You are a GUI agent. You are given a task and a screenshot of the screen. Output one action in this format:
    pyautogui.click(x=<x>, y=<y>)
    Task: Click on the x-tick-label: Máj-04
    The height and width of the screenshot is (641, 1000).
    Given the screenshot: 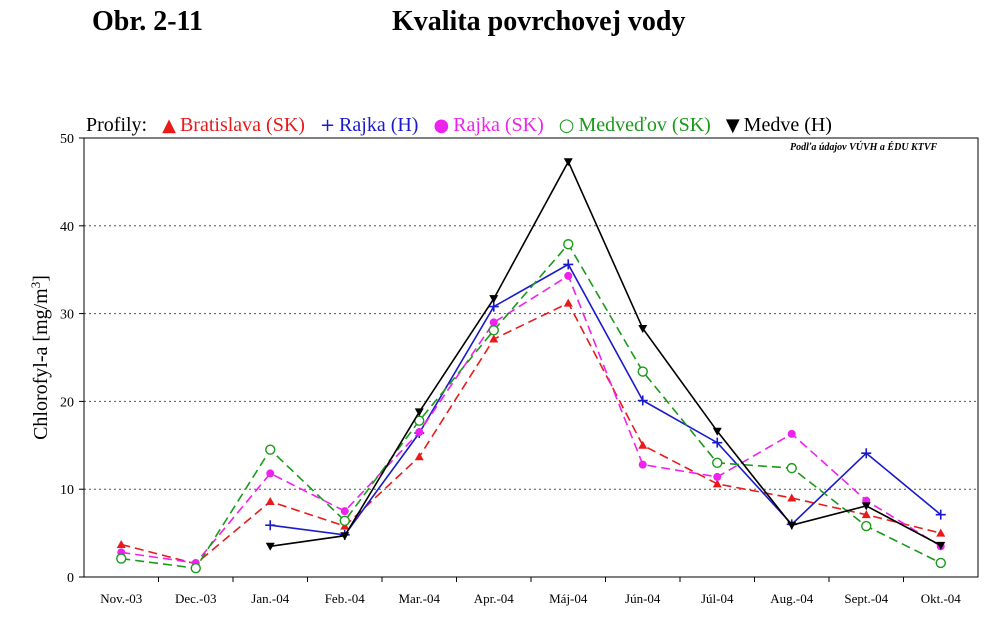 What is the action you would take?
    pyautogui.click(x=568, y=598)
    